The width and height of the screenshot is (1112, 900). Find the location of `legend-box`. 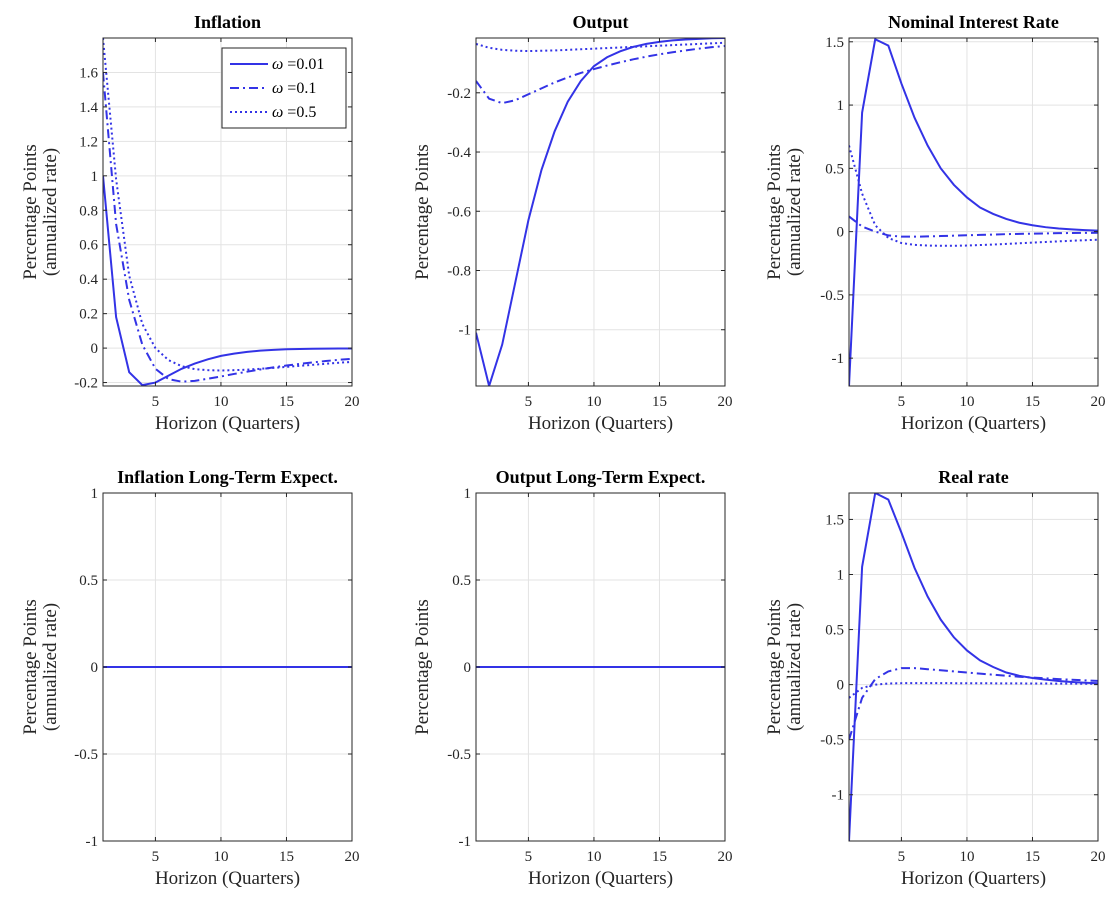

legend-box is located at coordinates (284, 88).